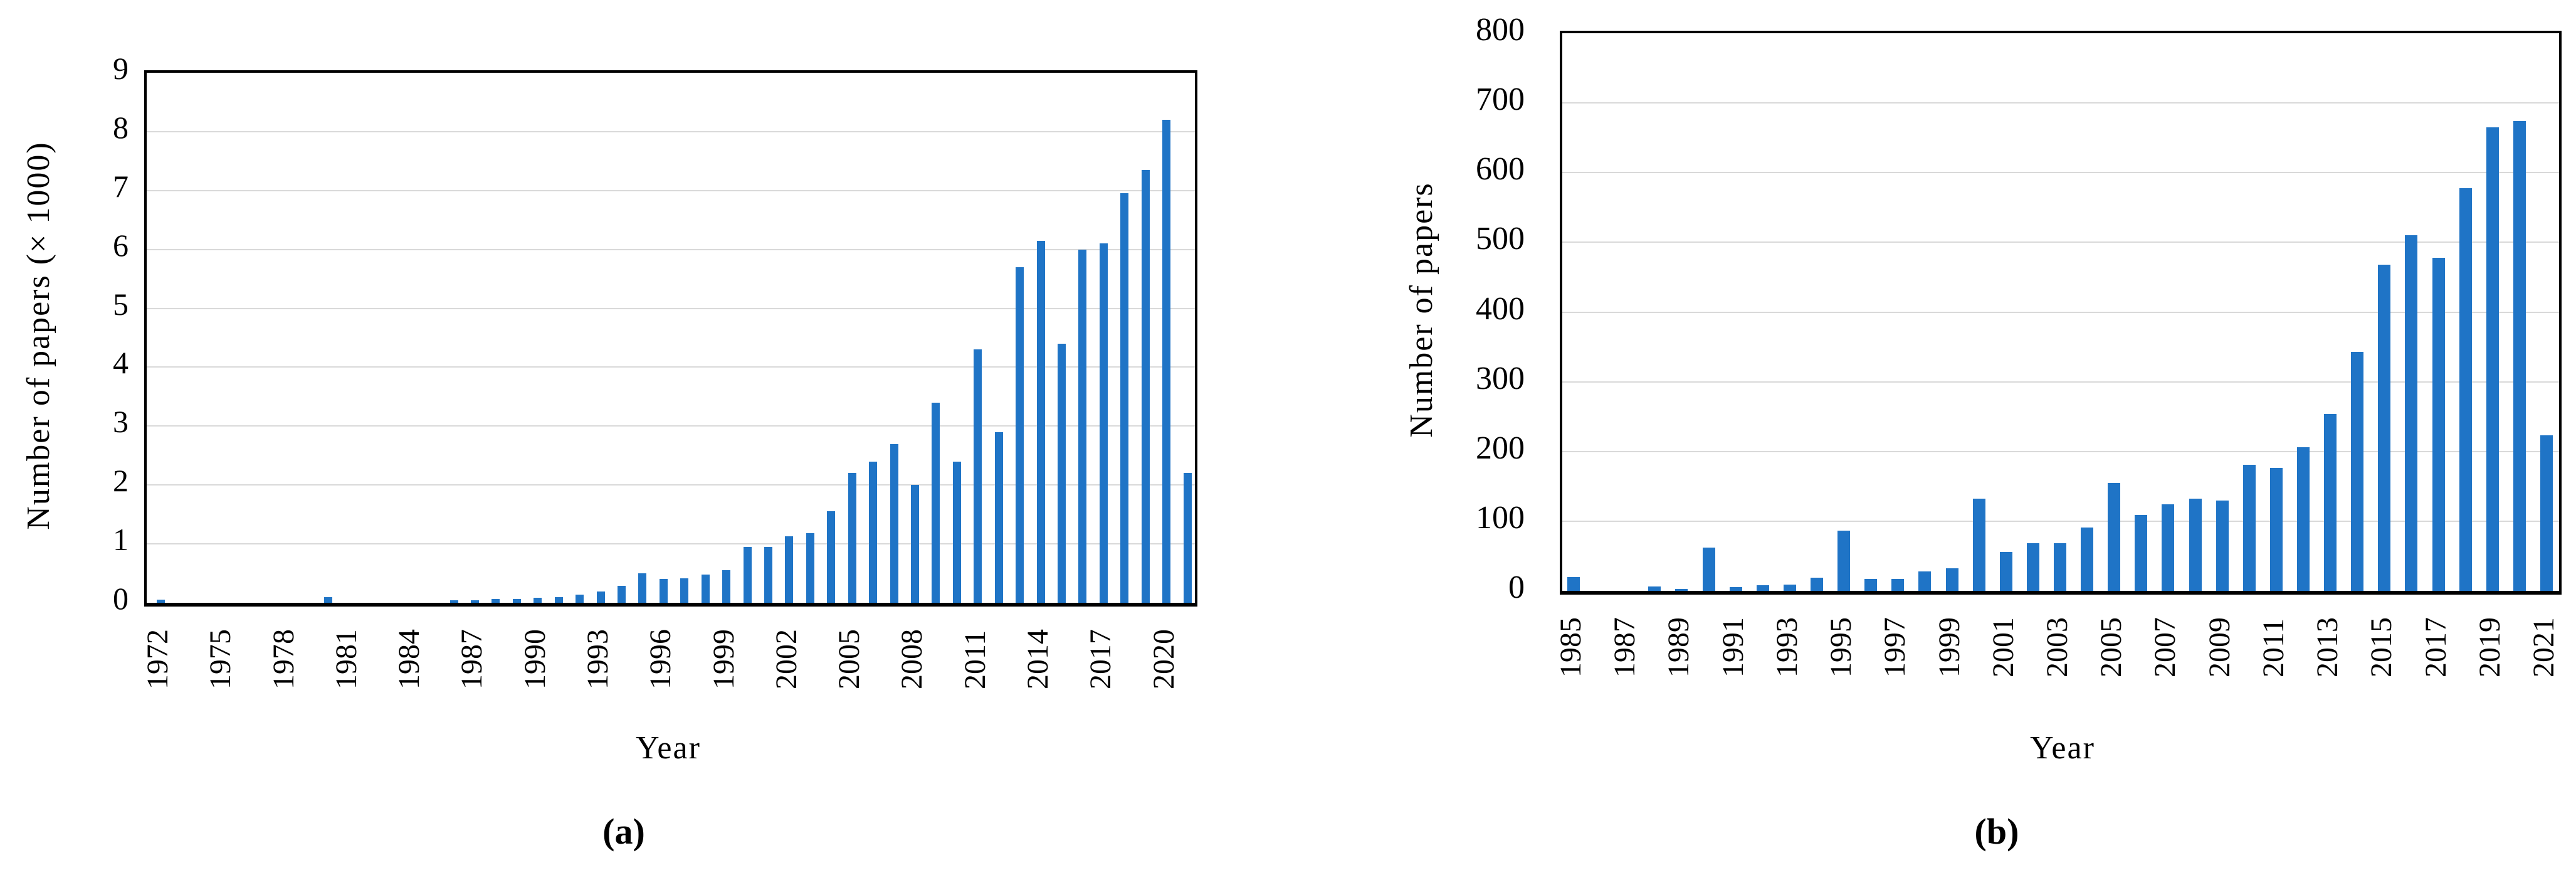  What do you see at coordinates (474, 601) in the screenshot?
I see `bar-1987` at bounding box center [474, 601].